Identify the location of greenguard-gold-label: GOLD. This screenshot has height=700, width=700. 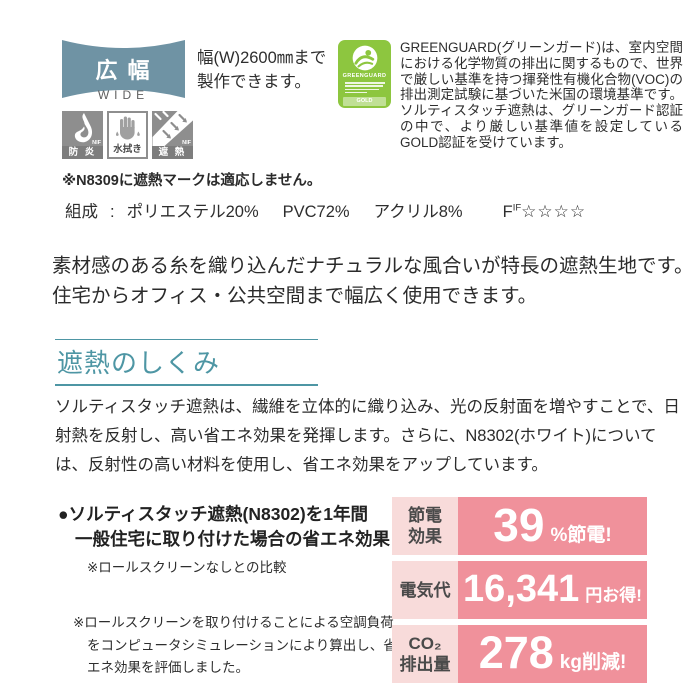
(364, 102).